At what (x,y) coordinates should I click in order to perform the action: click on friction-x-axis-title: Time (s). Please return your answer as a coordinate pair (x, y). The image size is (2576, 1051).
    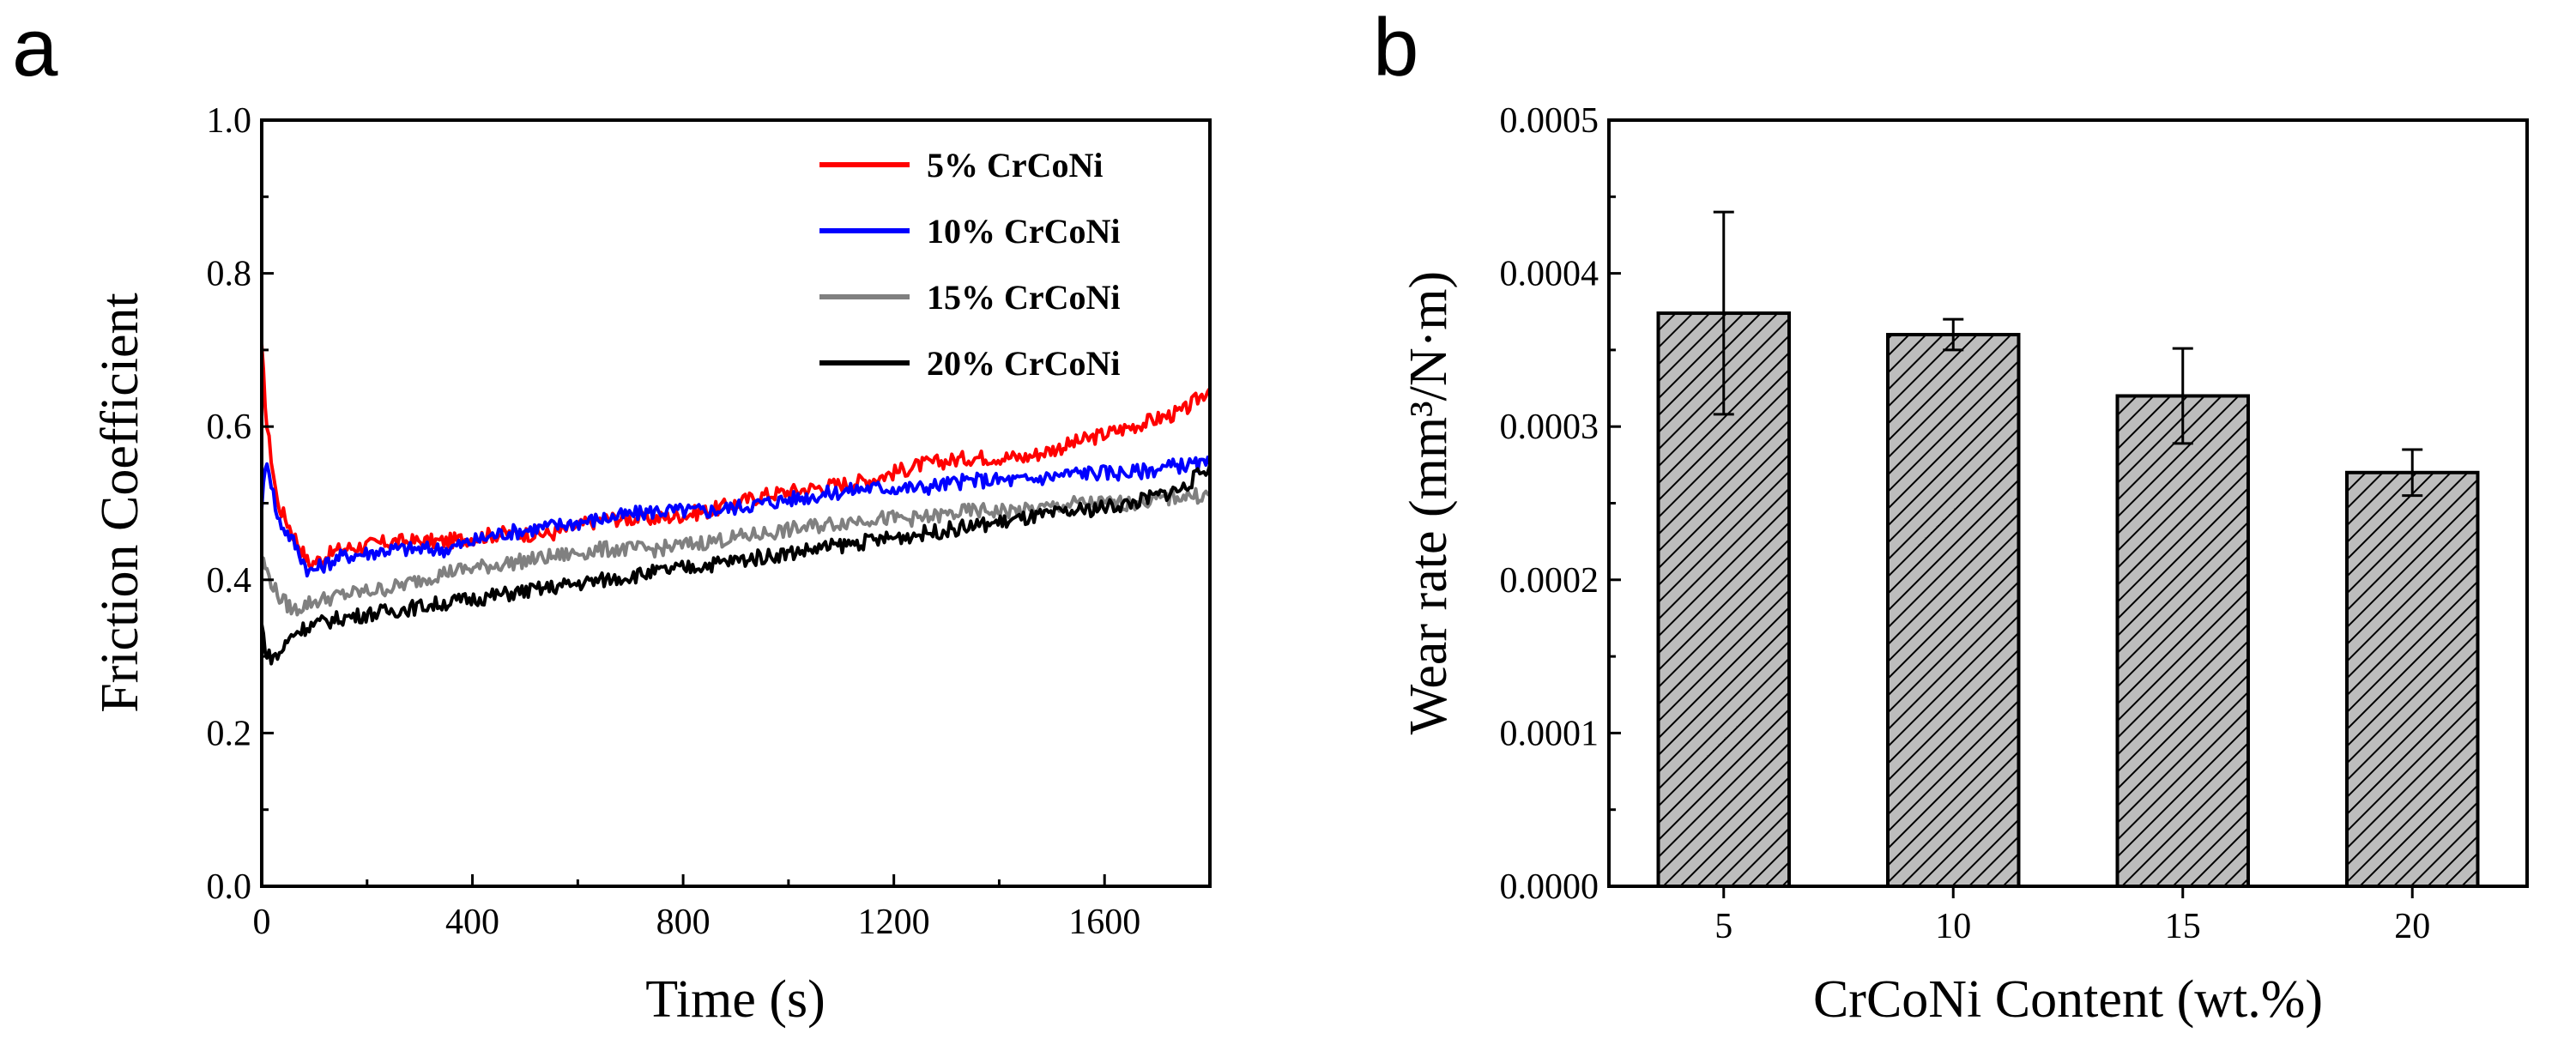
    Looking at the image, I should click on (735, 999).